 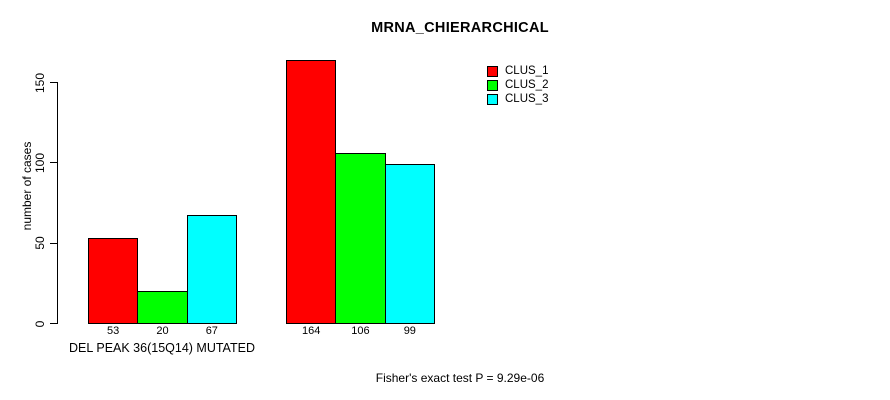 I want to click on y-axis-tick-label: 50, so click(x=40, y=243).